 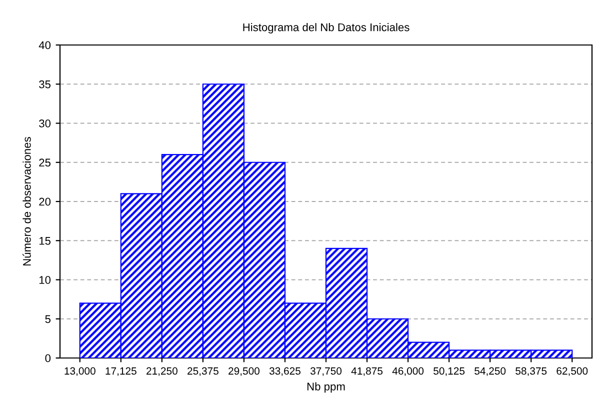 What do you see at coordinates (326, 371) in the screenshot?
I see `x-tick-label: 37,750` at bounding box center [326, 371].